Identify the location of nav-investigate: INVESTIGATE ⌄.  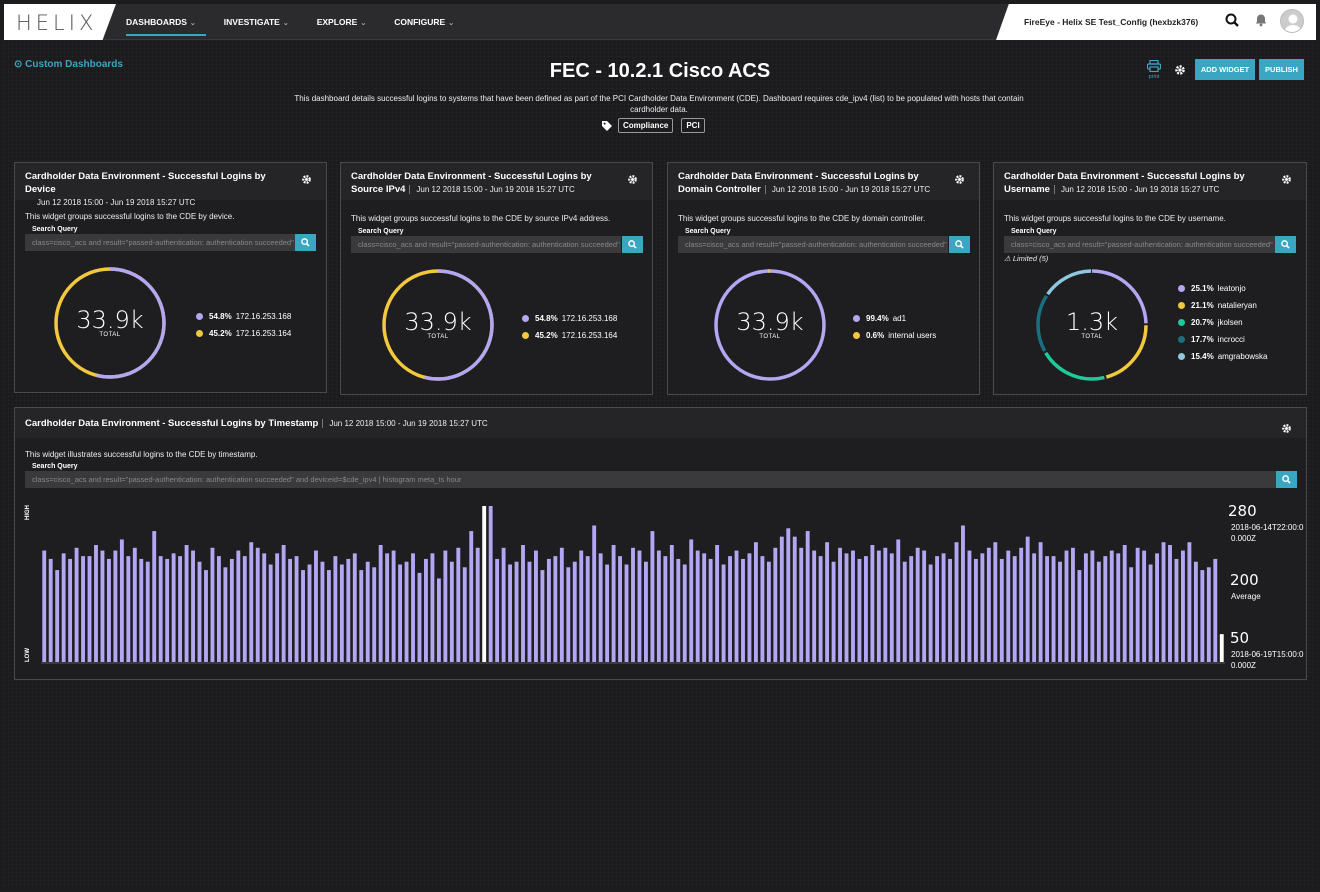
(263, 22).